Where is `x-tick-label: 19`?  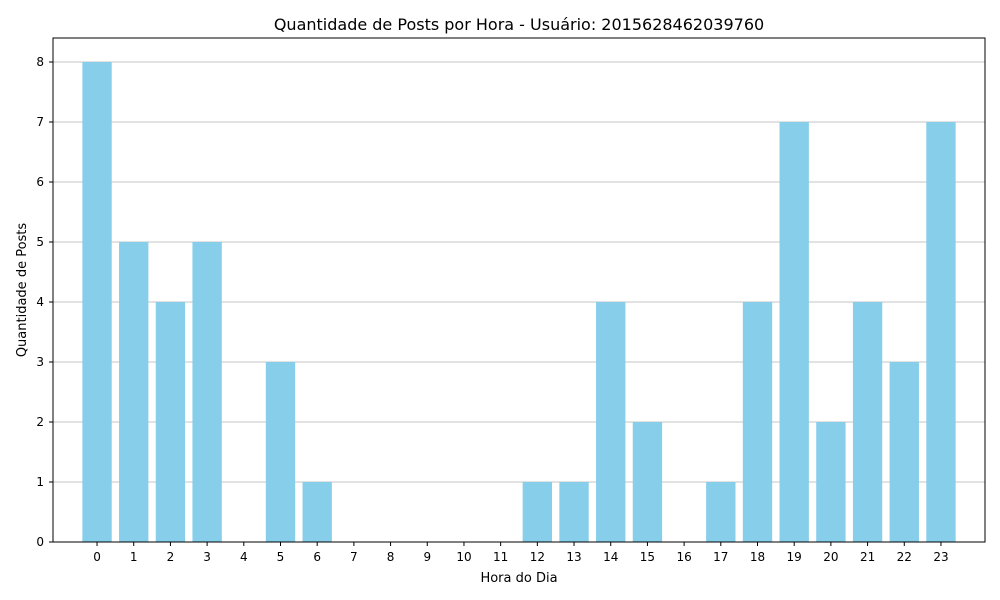 x-tick-label: 19 is located at coordinates (794, 557).